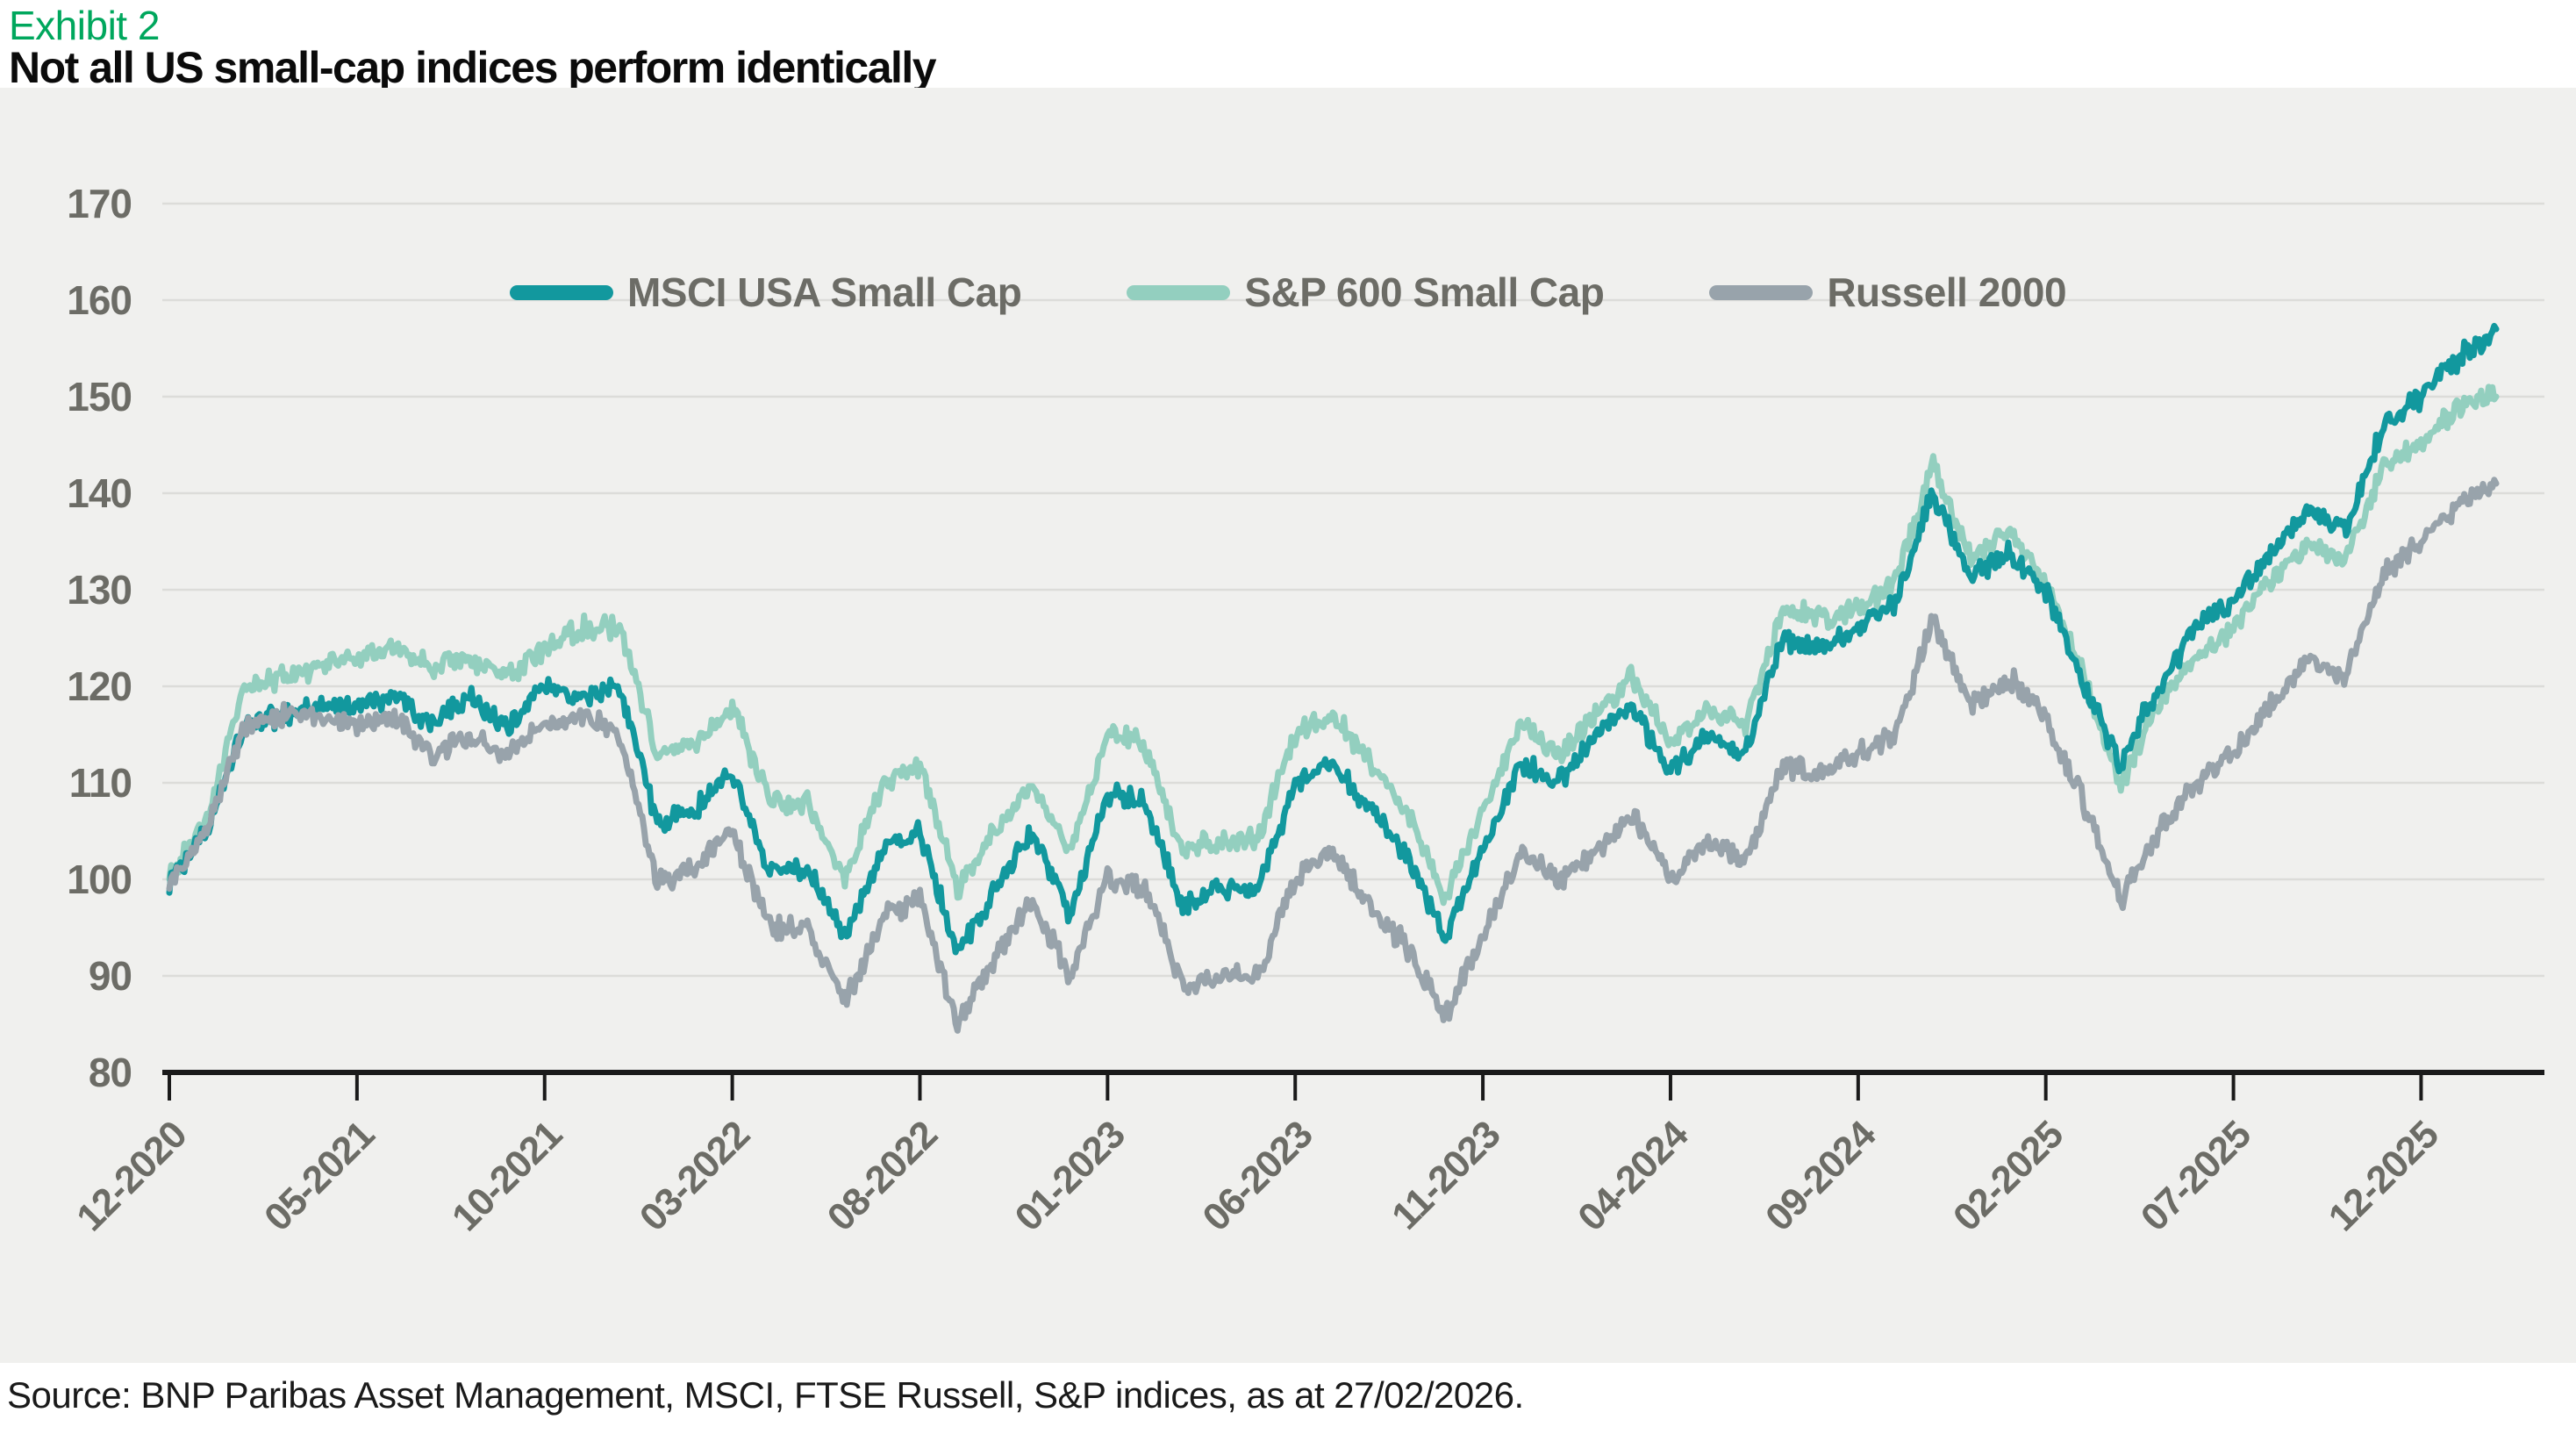 The image size is (2576, 1434). What do you see at coordinates (100, 783) in the screenshot?
I see `svg-text: 110` at bounding box center [100, 783].